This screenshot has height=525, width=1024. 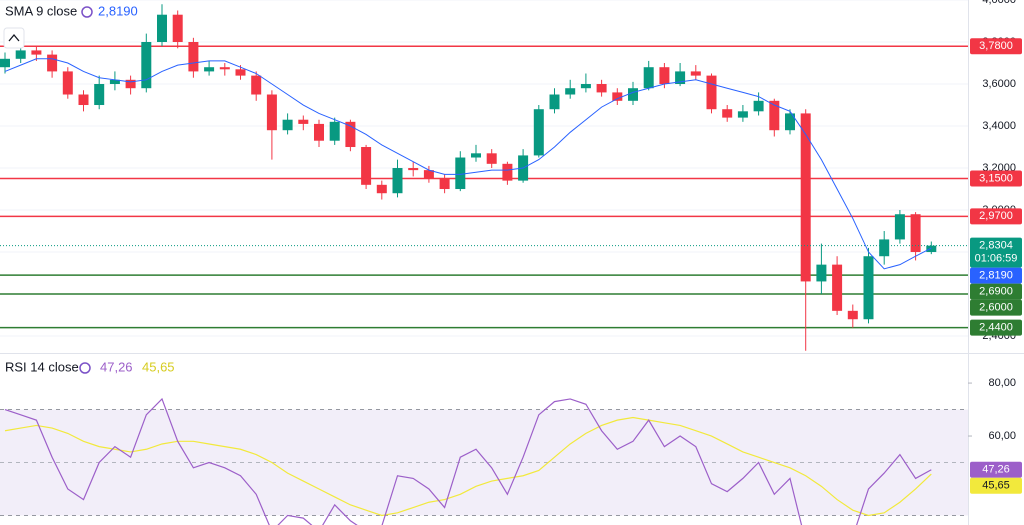 I want to click on axis-label-text: 3,1500, so click(x=996, y=178).